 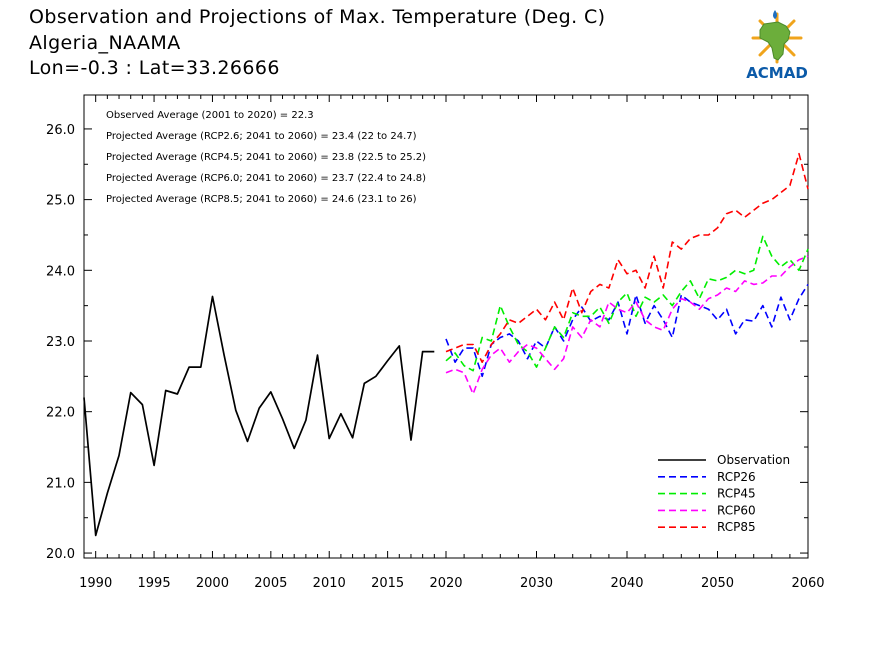 I want to click on logo-text: ACMAD, so click(x=777, y=73).